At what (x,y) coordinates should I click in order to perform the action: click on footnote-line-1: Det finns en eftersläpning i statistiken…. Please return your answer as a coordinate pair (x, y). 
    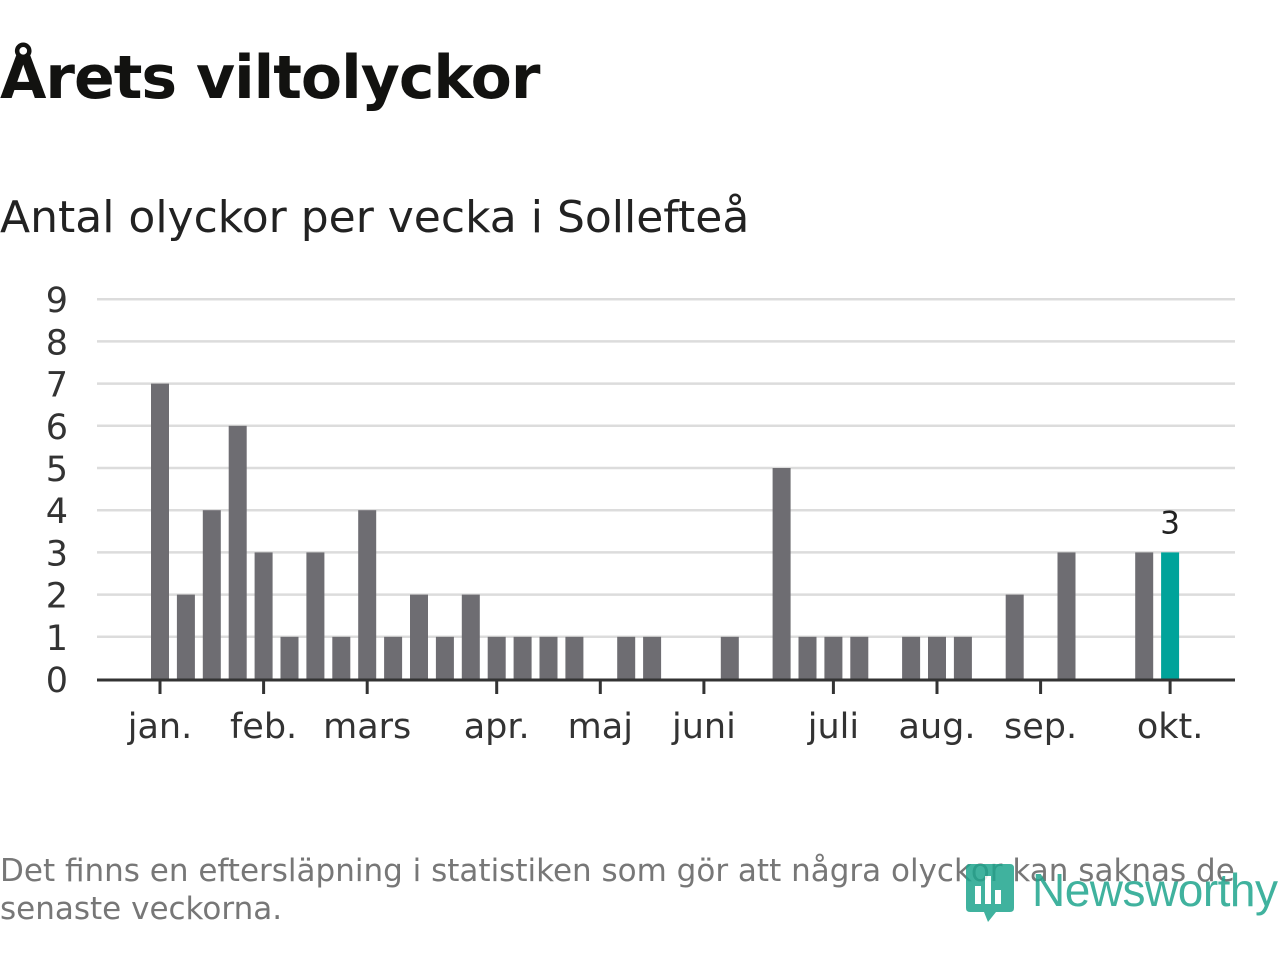
    Looking at the image, I should click on (617, 871).